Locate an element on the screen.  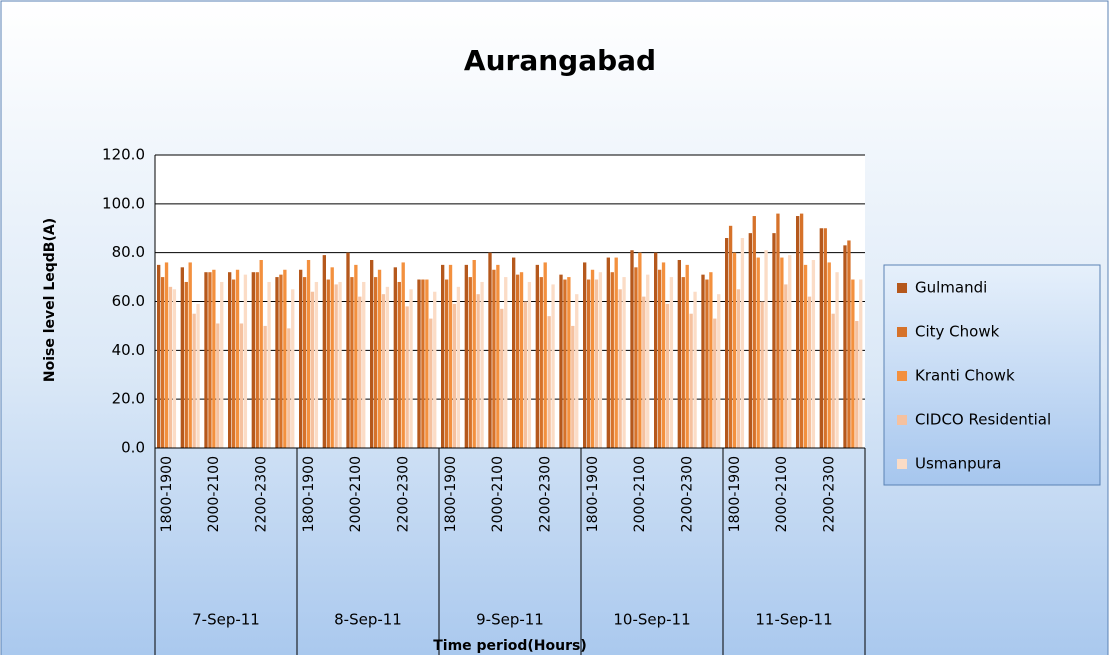
chart-title: Aurangabad is located at coordinates (560, 60).